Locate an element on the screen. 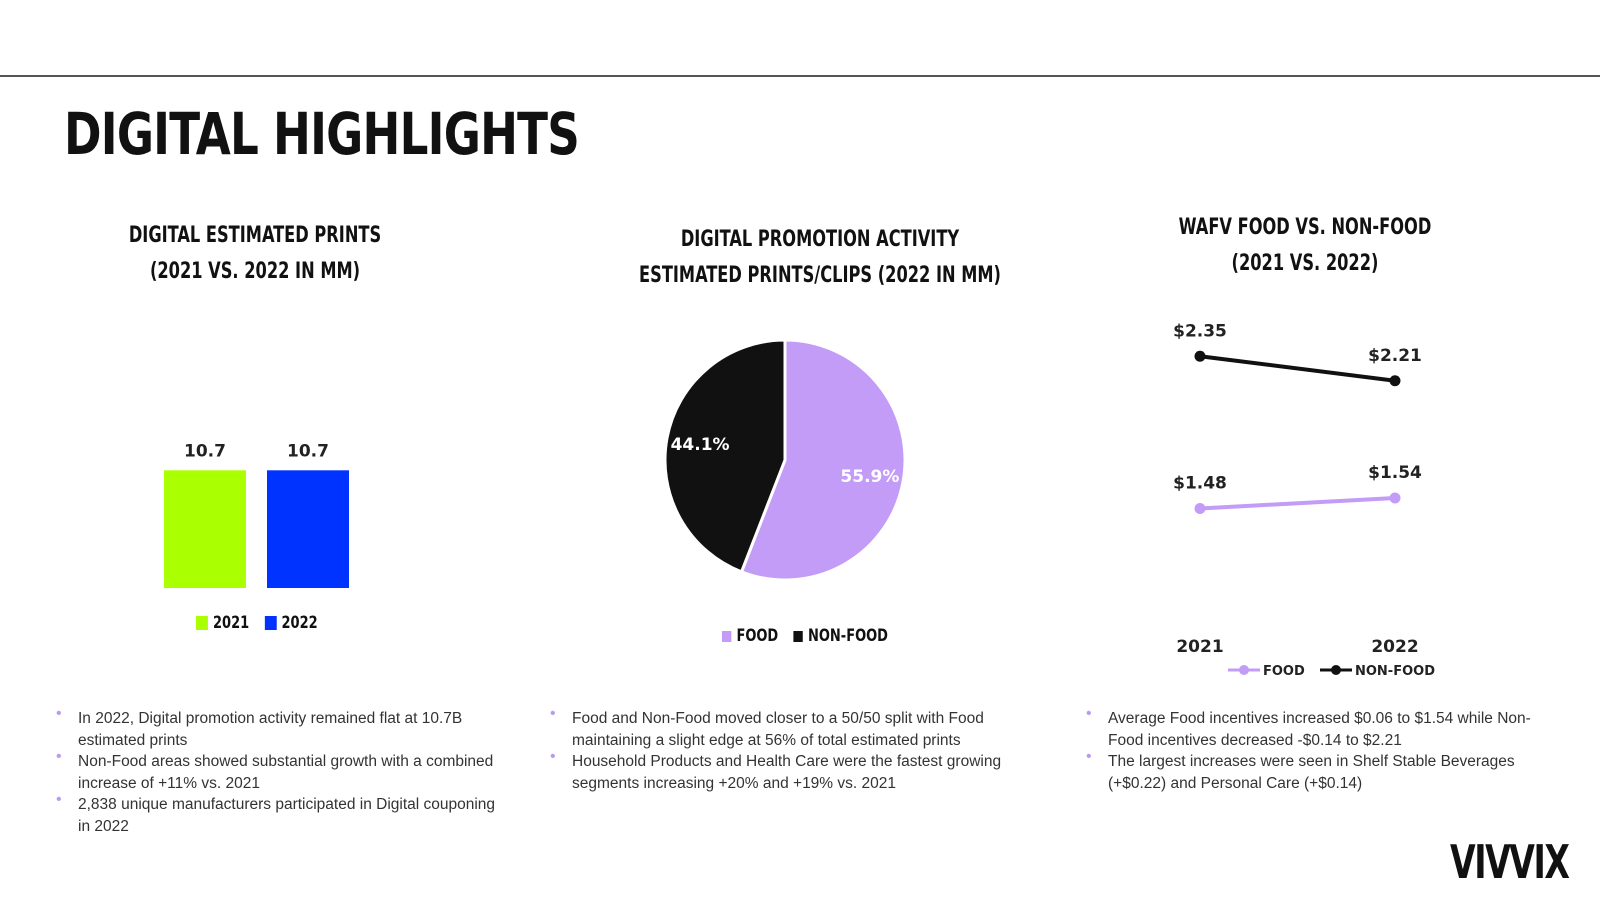 The height and width of the screenshot is (900, 1600). pie-chart-title-line1: DIGITAL PROMOTION ACTIVITY is located at coordinates (820, 239).